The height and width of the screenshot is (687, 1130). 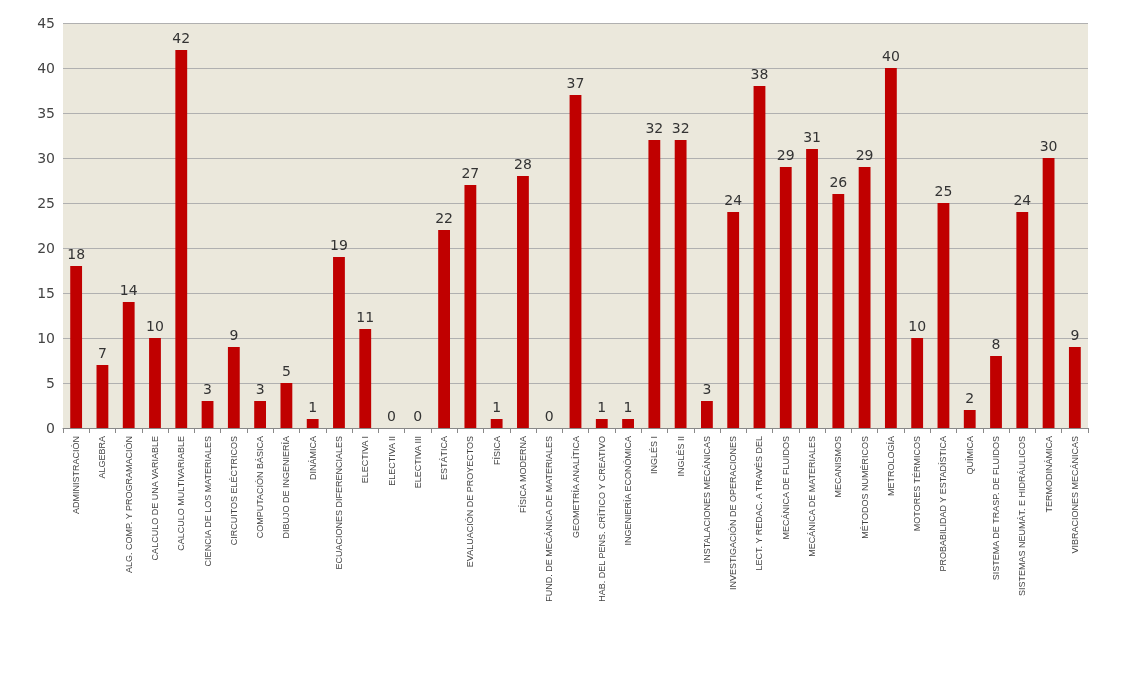 What do you see at coordinates (785, 488) in the screenshot?
I see `x-tick-label: MECÁNICA DE FLUIDOS` at bounding box center [785, 488].